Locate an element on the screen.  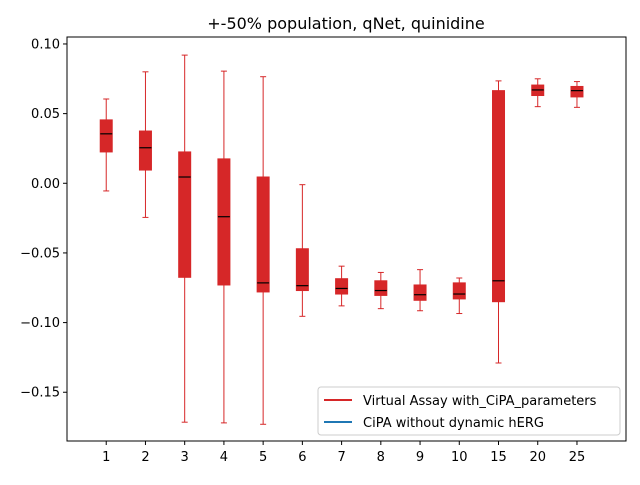
x-tick-label: 9 is located at coordinates (420, 457).